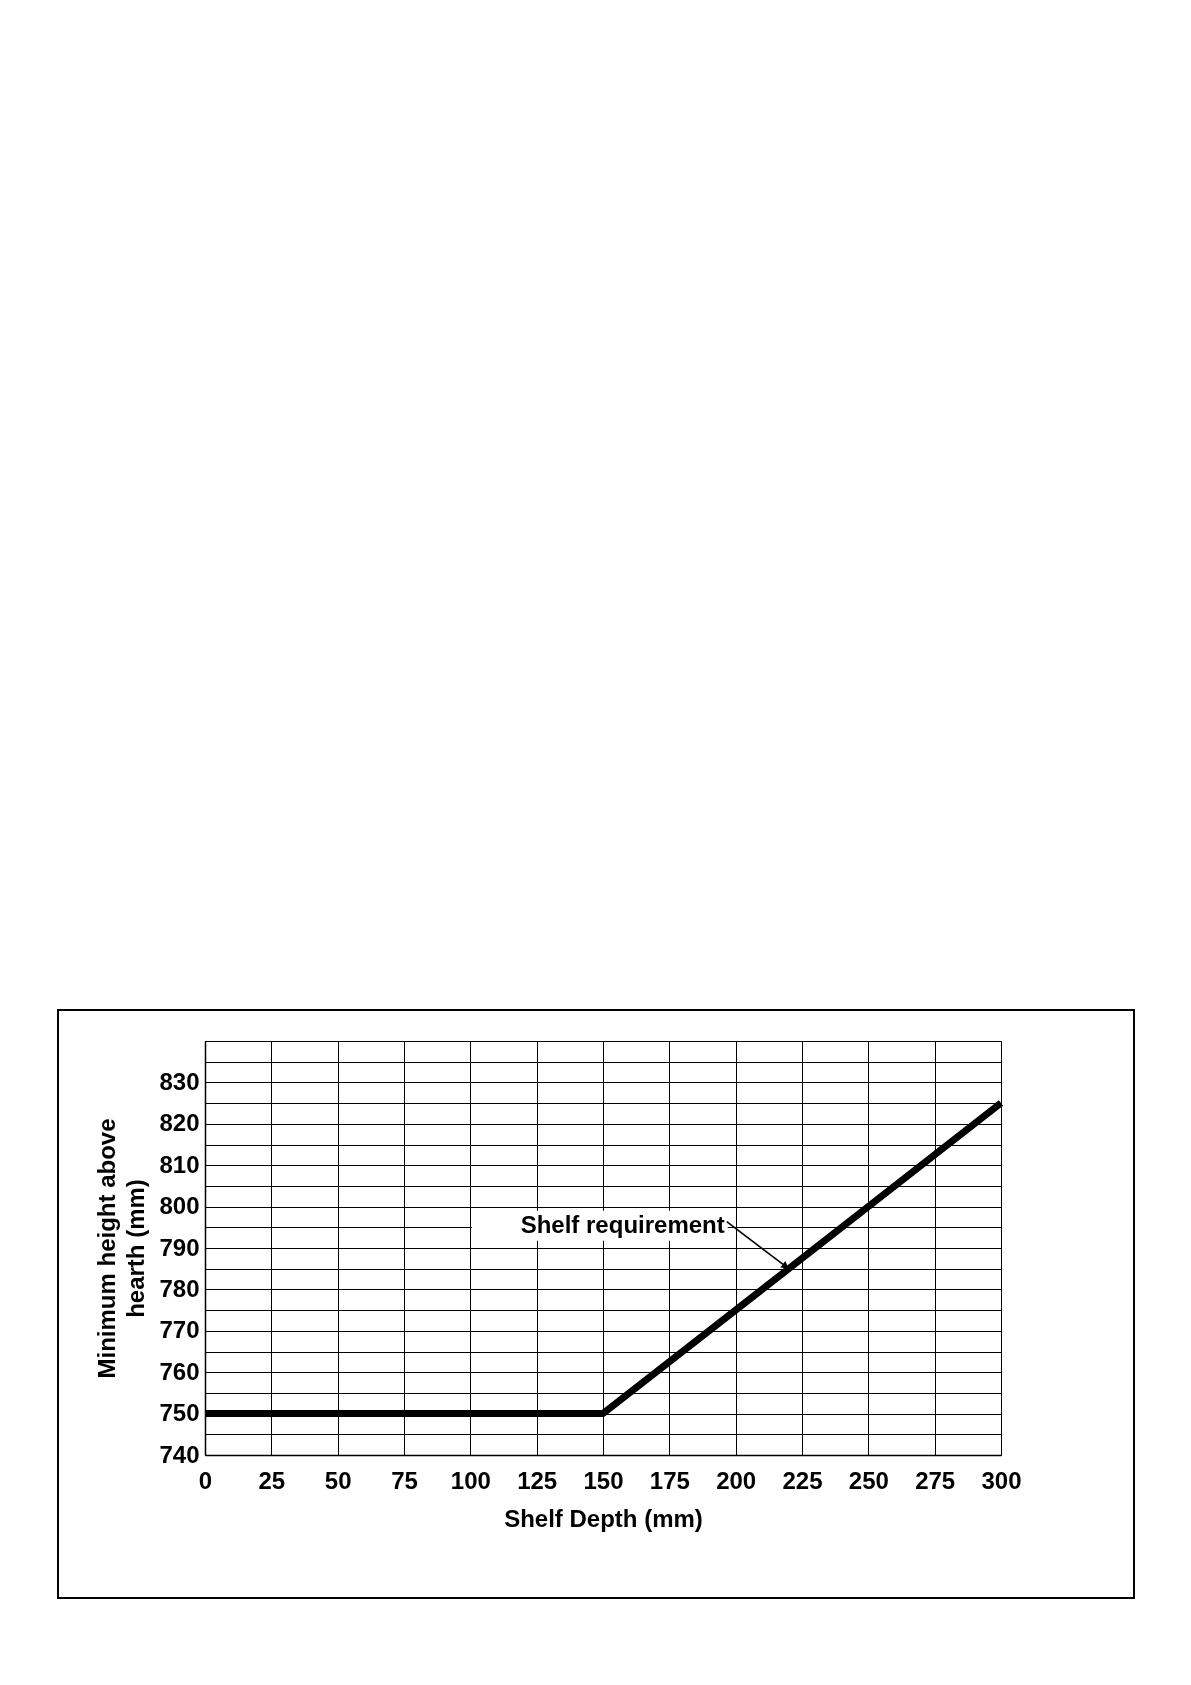 The height and width of the screenshot is (1685, 1191). What do you see at coordinates (537, 1480) in the screenshot?
I see `x-tick-label: 125` at bounding box center [537, 1480].